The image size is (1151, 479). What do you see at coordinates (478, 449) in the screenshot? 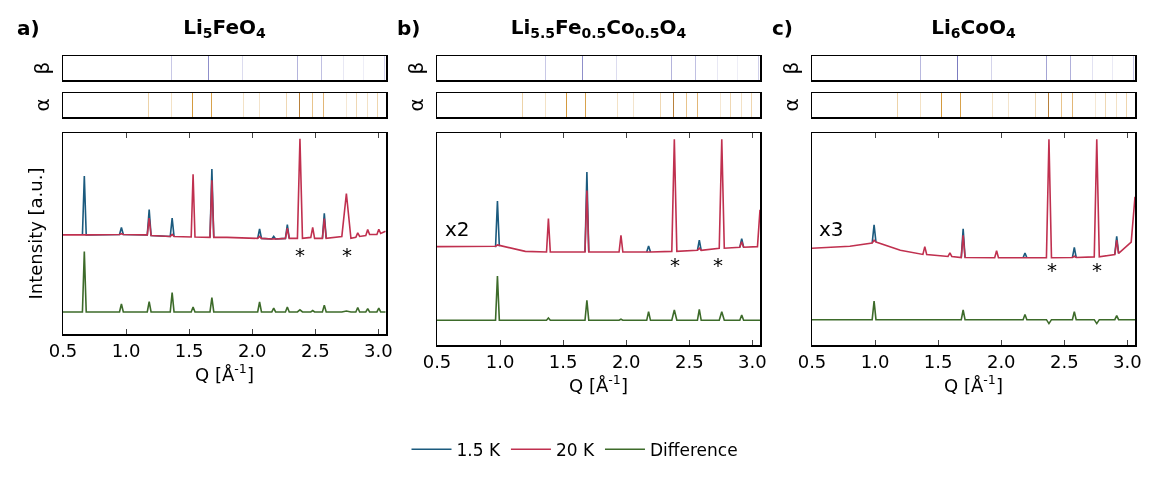
I see `legend-label: 1.5 K` at bounding box center [478, 449].